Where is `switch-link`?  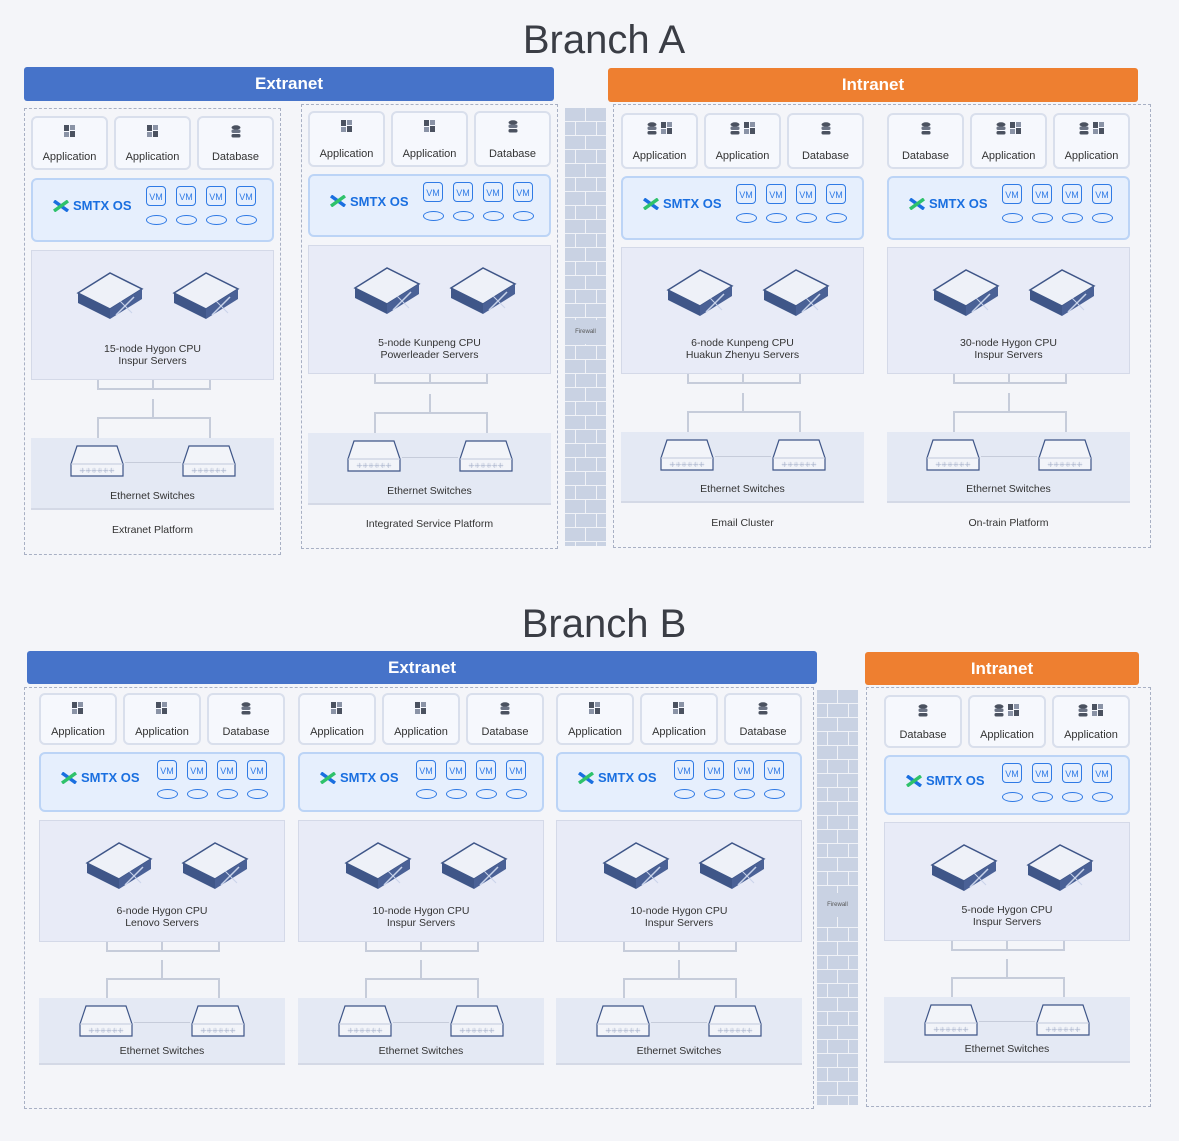 switch-link is located at coordinates (152, 462).